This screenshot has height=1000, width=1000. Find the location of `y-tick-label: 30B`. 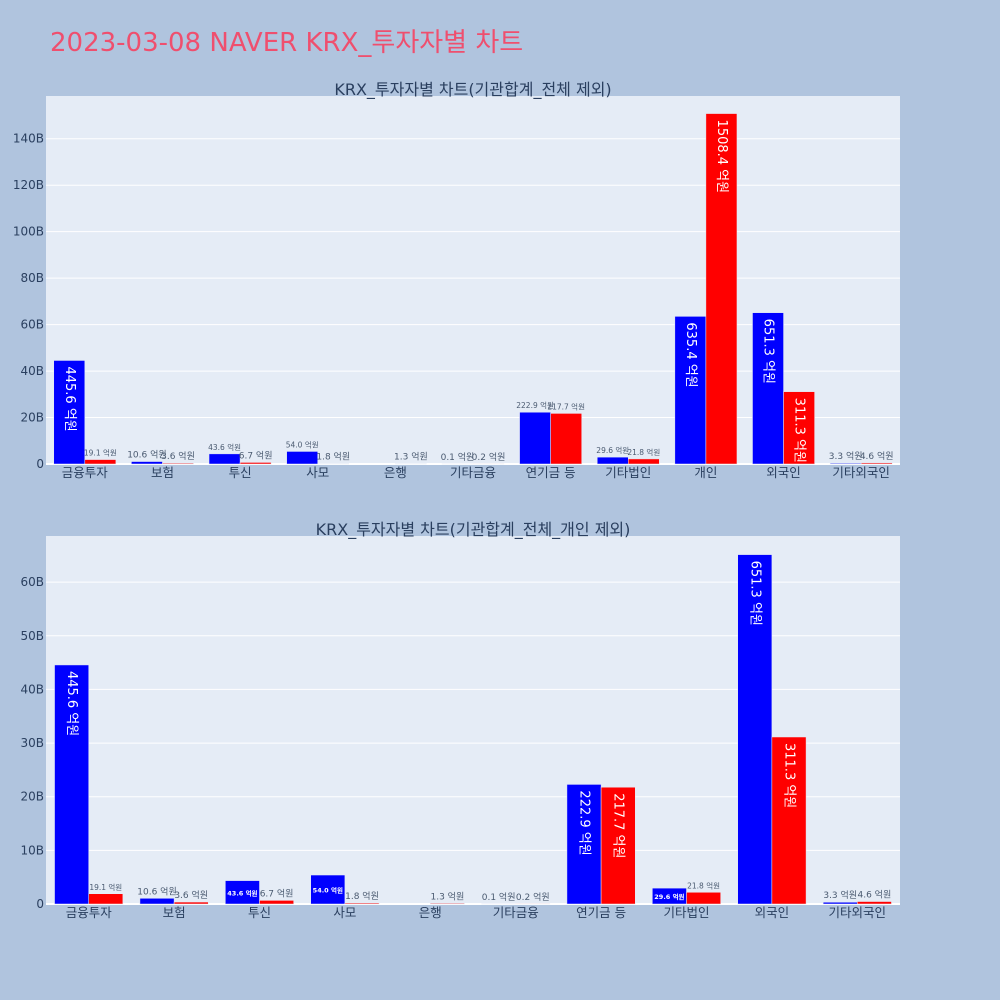

y-tick-label: 30B is located at coordinates (32, 743).